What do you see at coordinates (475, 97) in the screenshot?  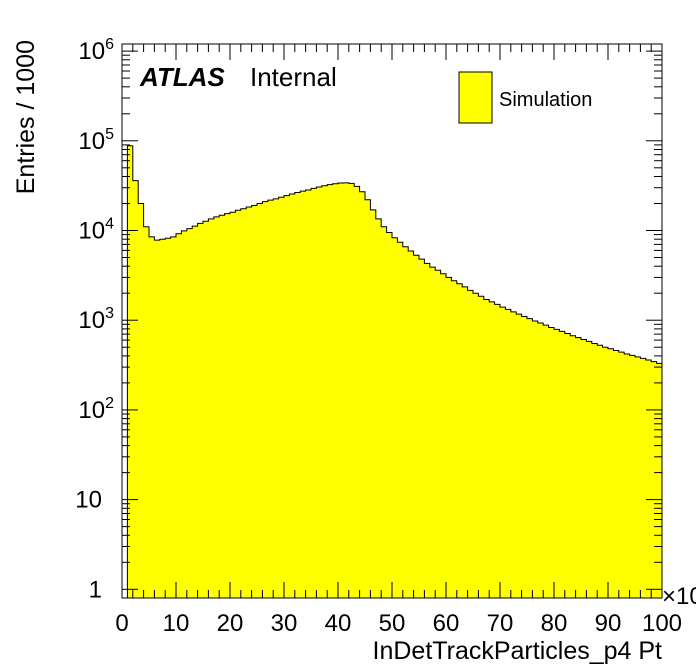 I see `legend-swatch` at bounding box center [475, 97].